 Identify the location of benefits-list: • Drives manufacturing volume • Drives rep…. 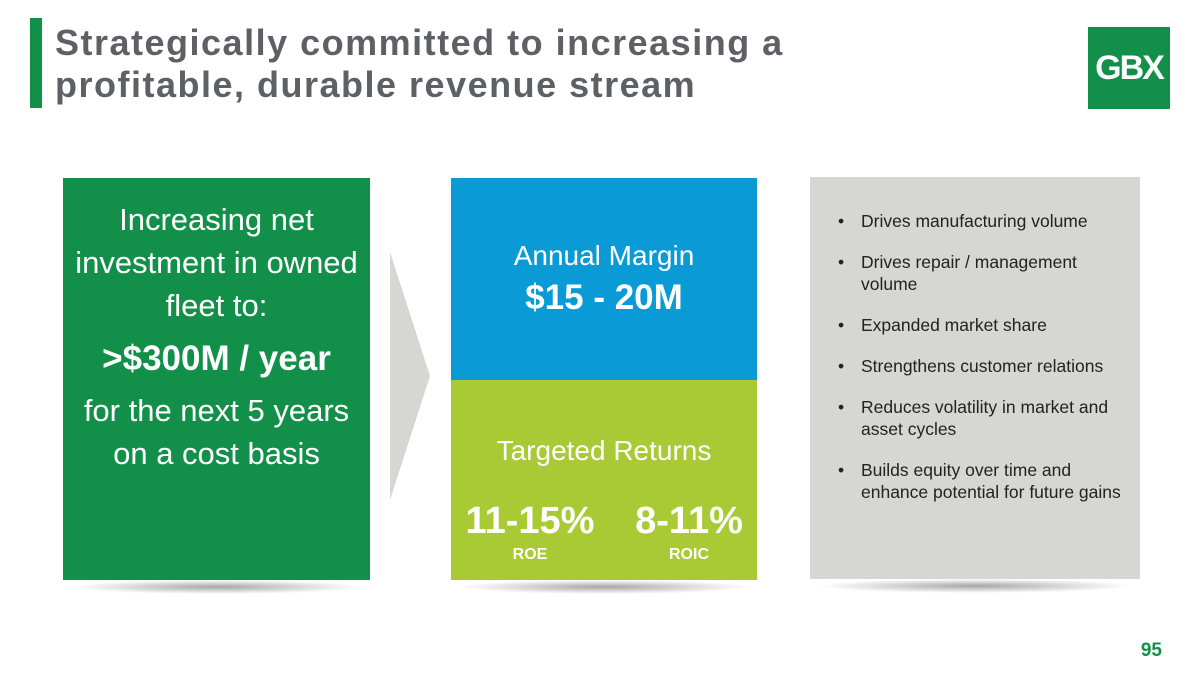
(981, 356).